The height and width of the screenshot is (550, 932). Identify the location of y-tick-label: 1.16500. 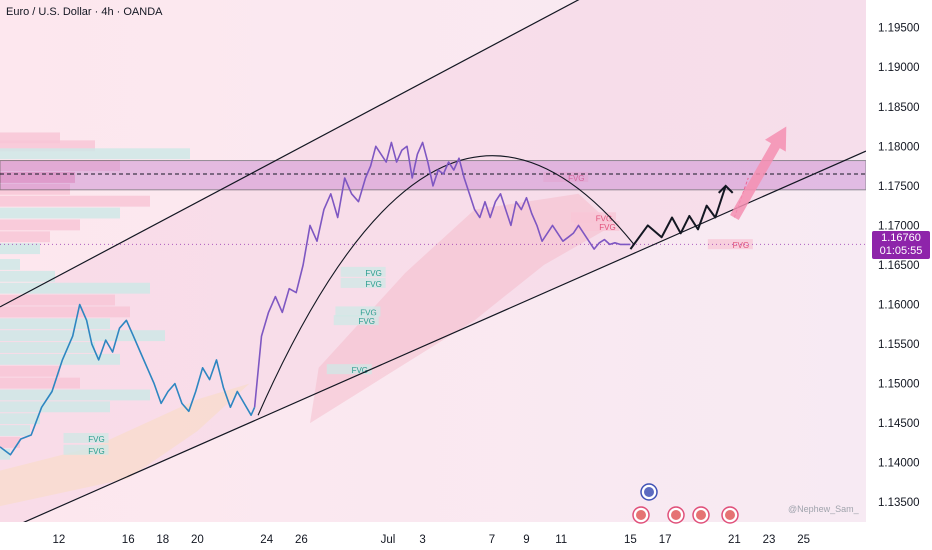
(899, 266).